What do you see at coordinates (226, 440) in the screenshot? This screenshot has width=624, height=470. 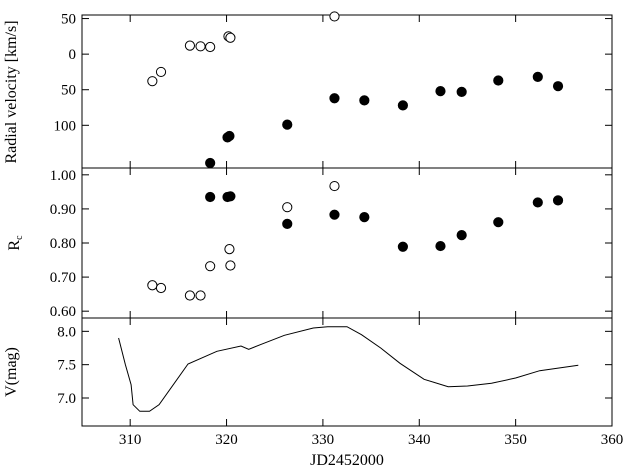 I see `x-tick-label: 320` at bounding box center [226, 440].